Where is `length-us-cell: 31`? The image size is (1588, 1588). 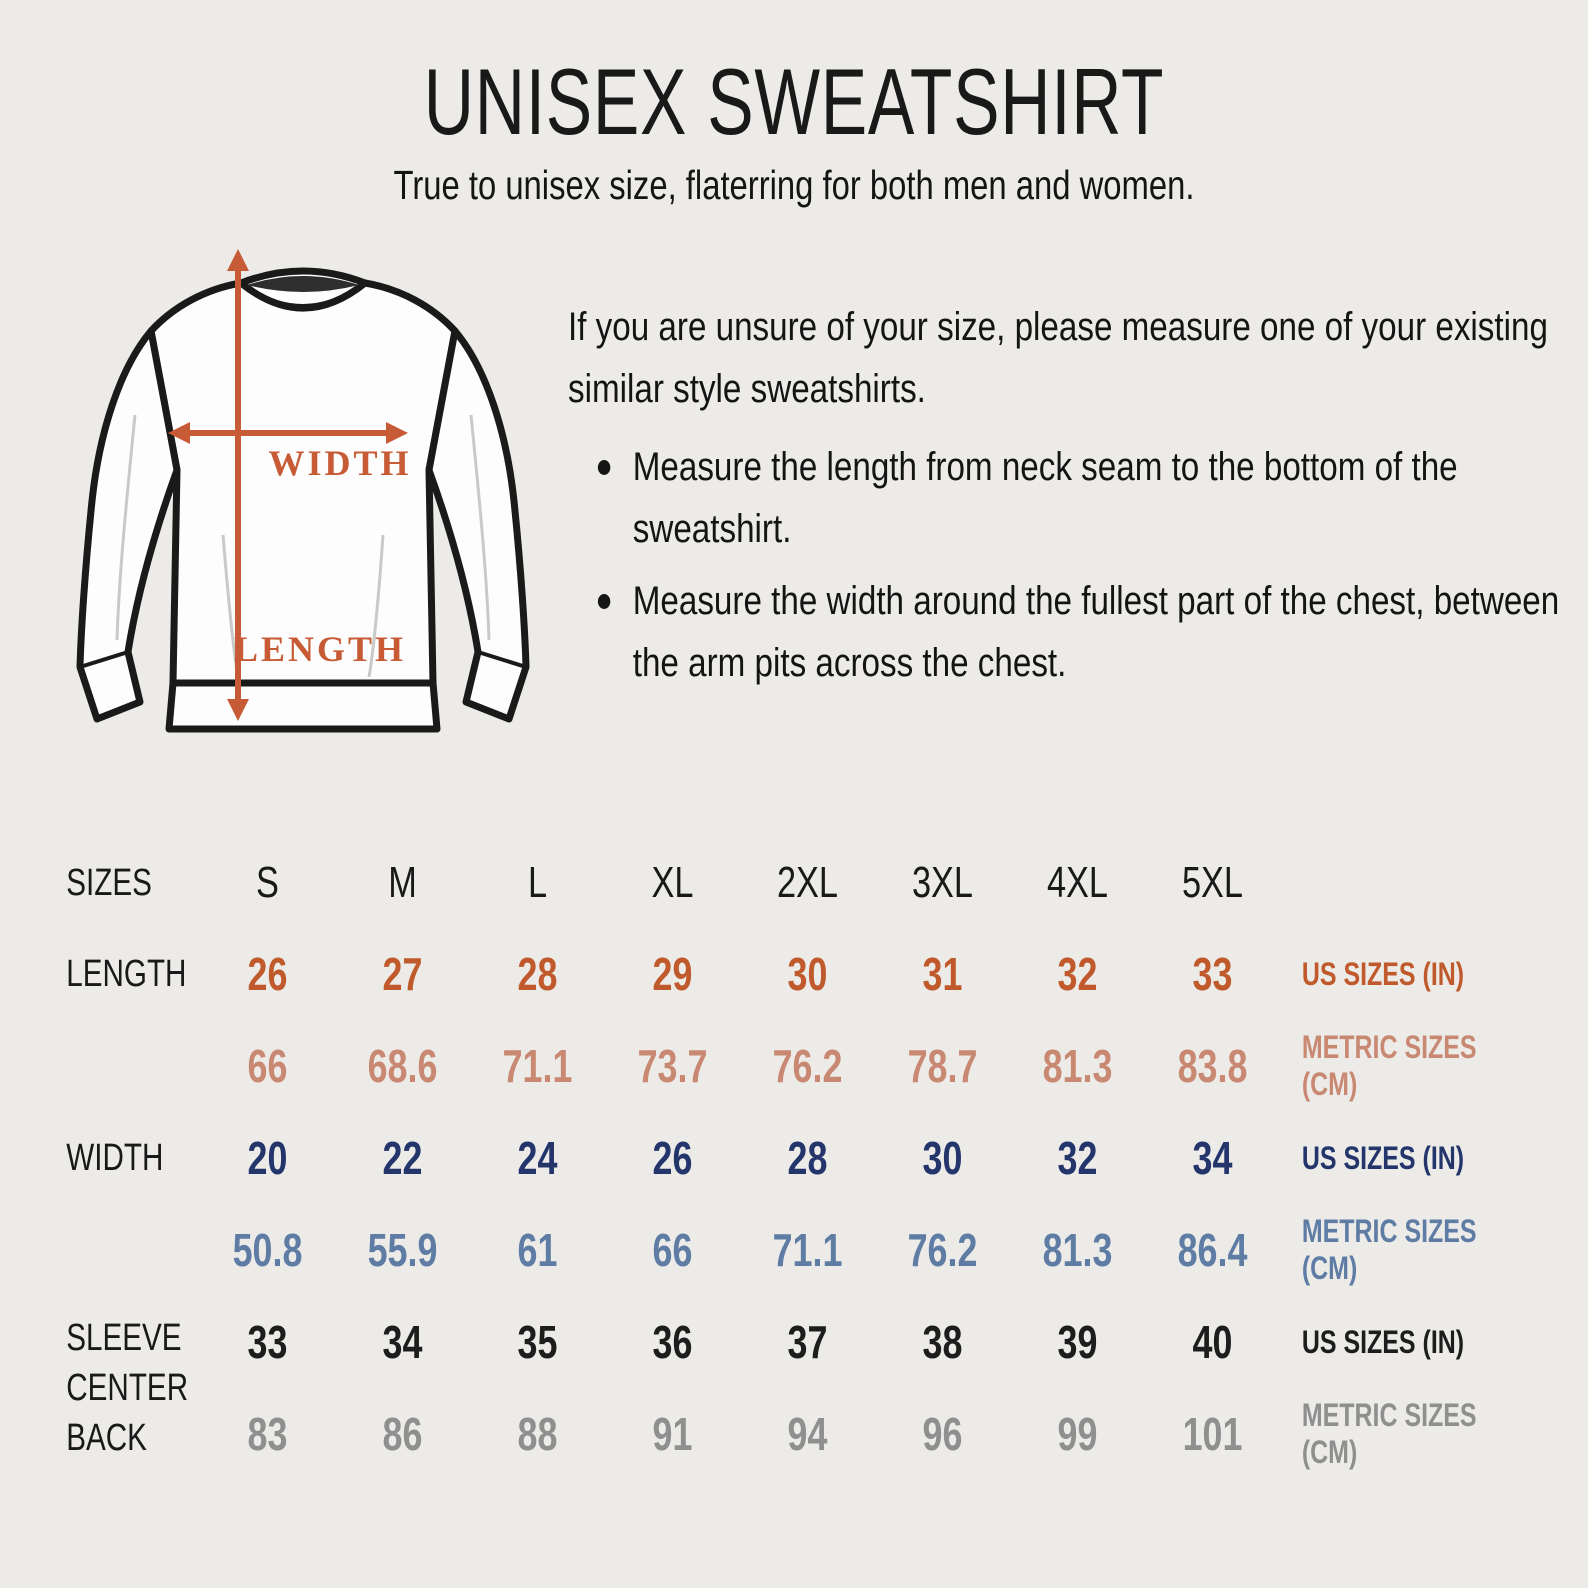 length-us-cell: 31 is located at coordinates (942, 974).